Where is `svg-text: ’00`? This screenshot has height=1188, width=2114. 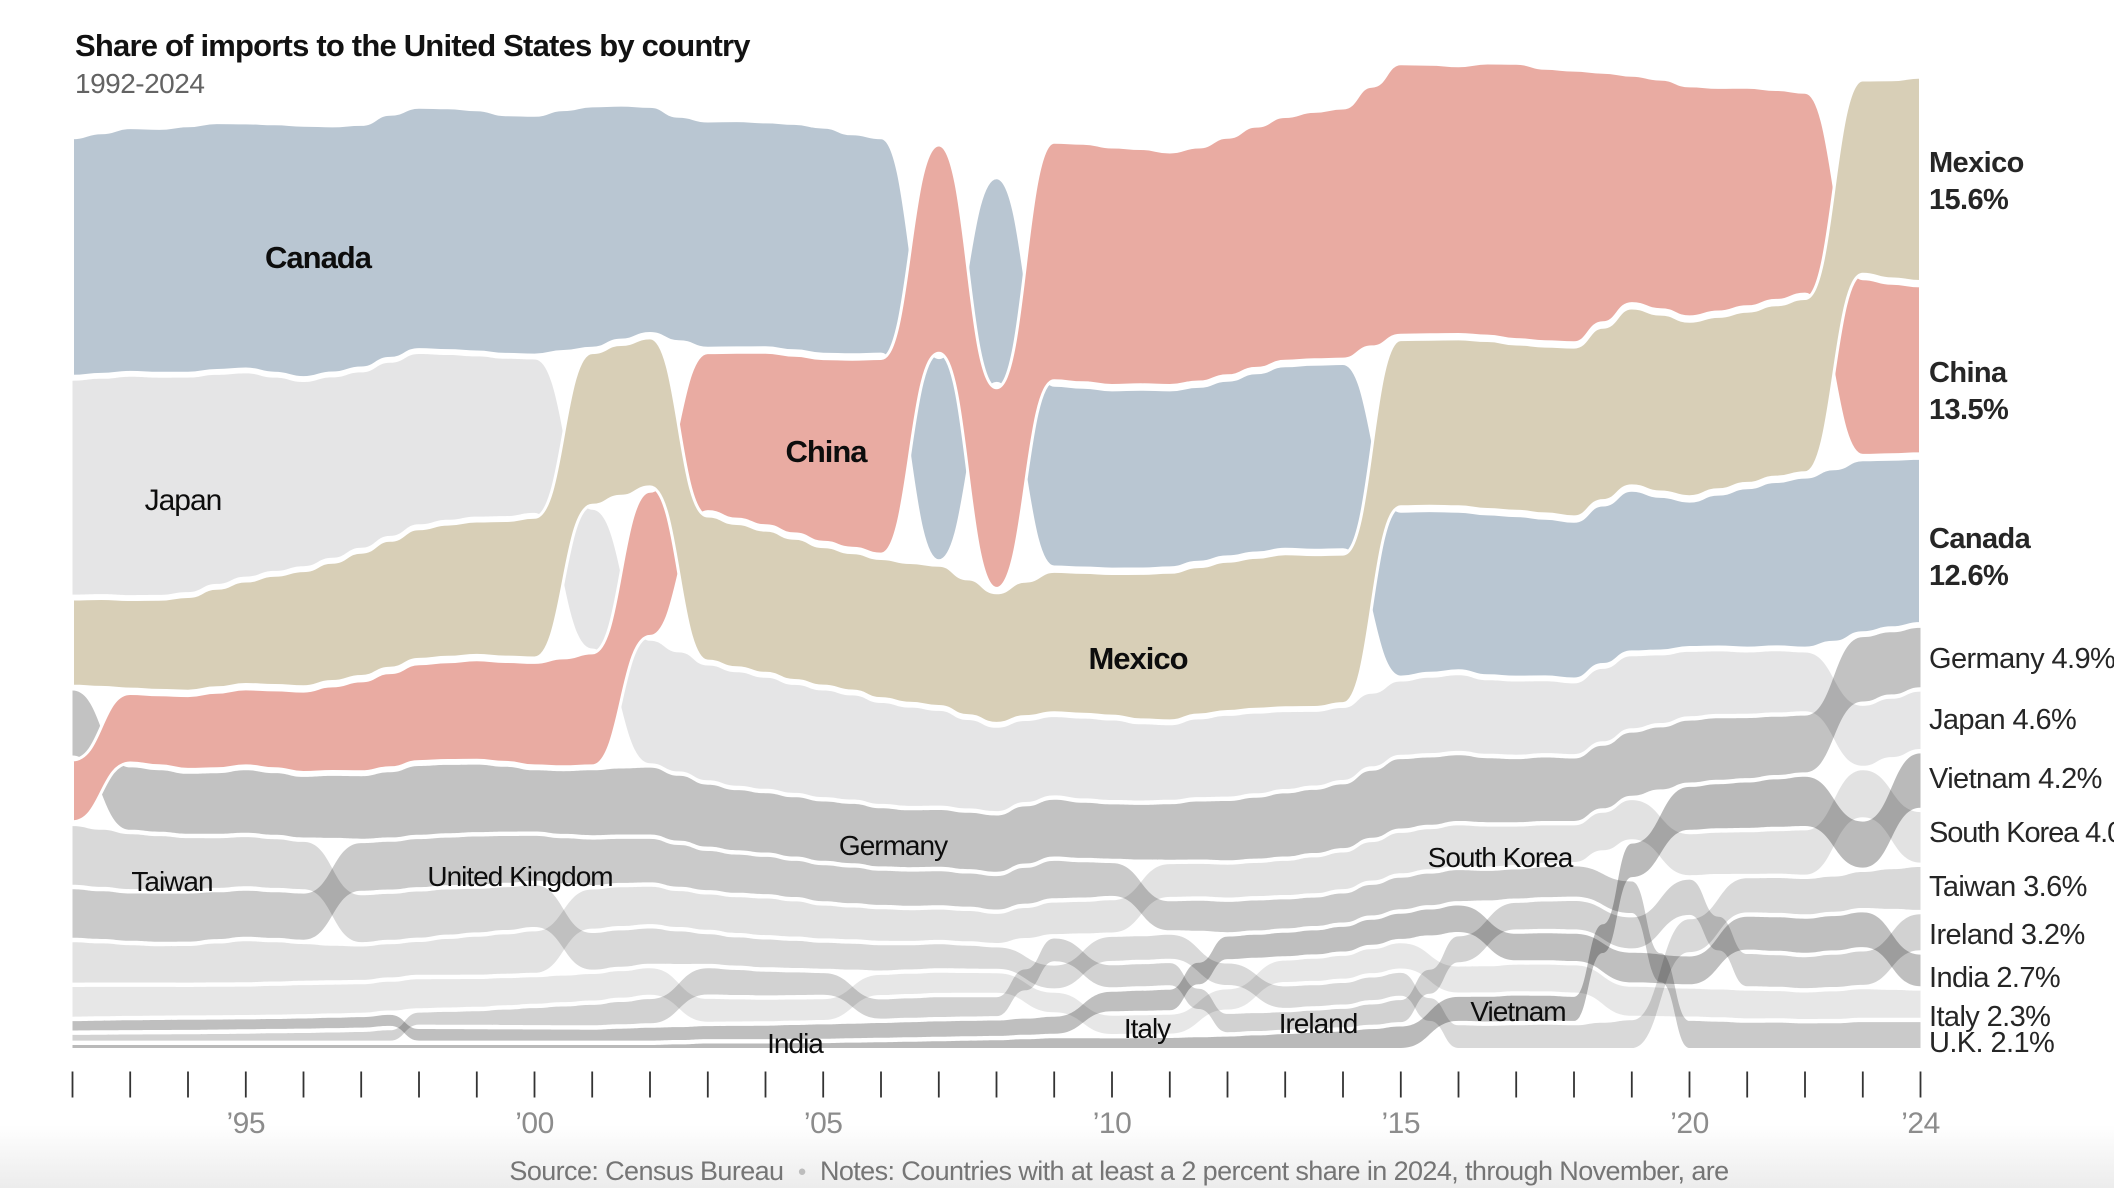 svg-text: ’00 is located at coordinates (534, 1123).